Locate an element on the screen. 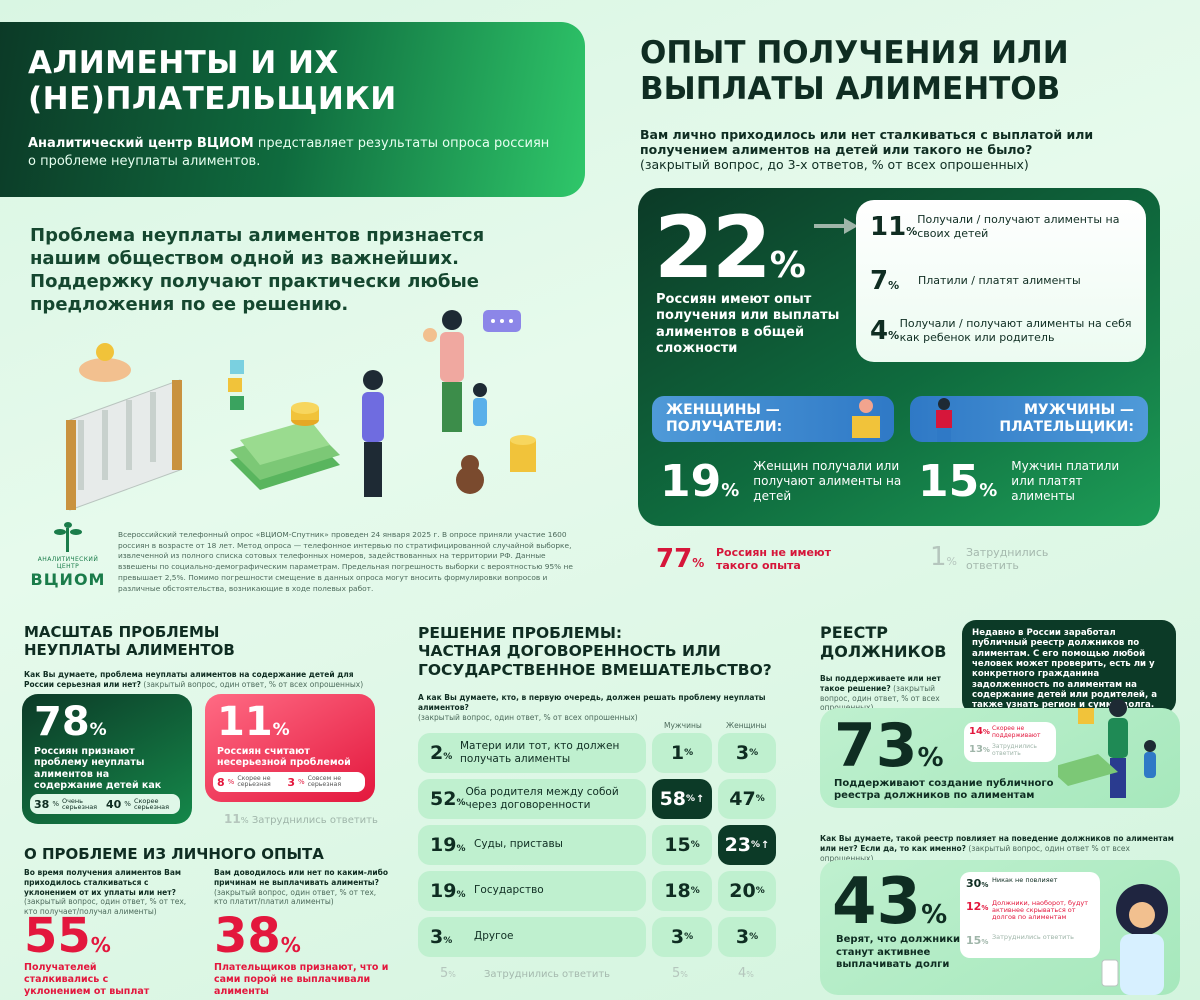 The width and height of the screenshot is (1200, 1000). solution-row: 3% Другое is located at coordinates (532, 937).